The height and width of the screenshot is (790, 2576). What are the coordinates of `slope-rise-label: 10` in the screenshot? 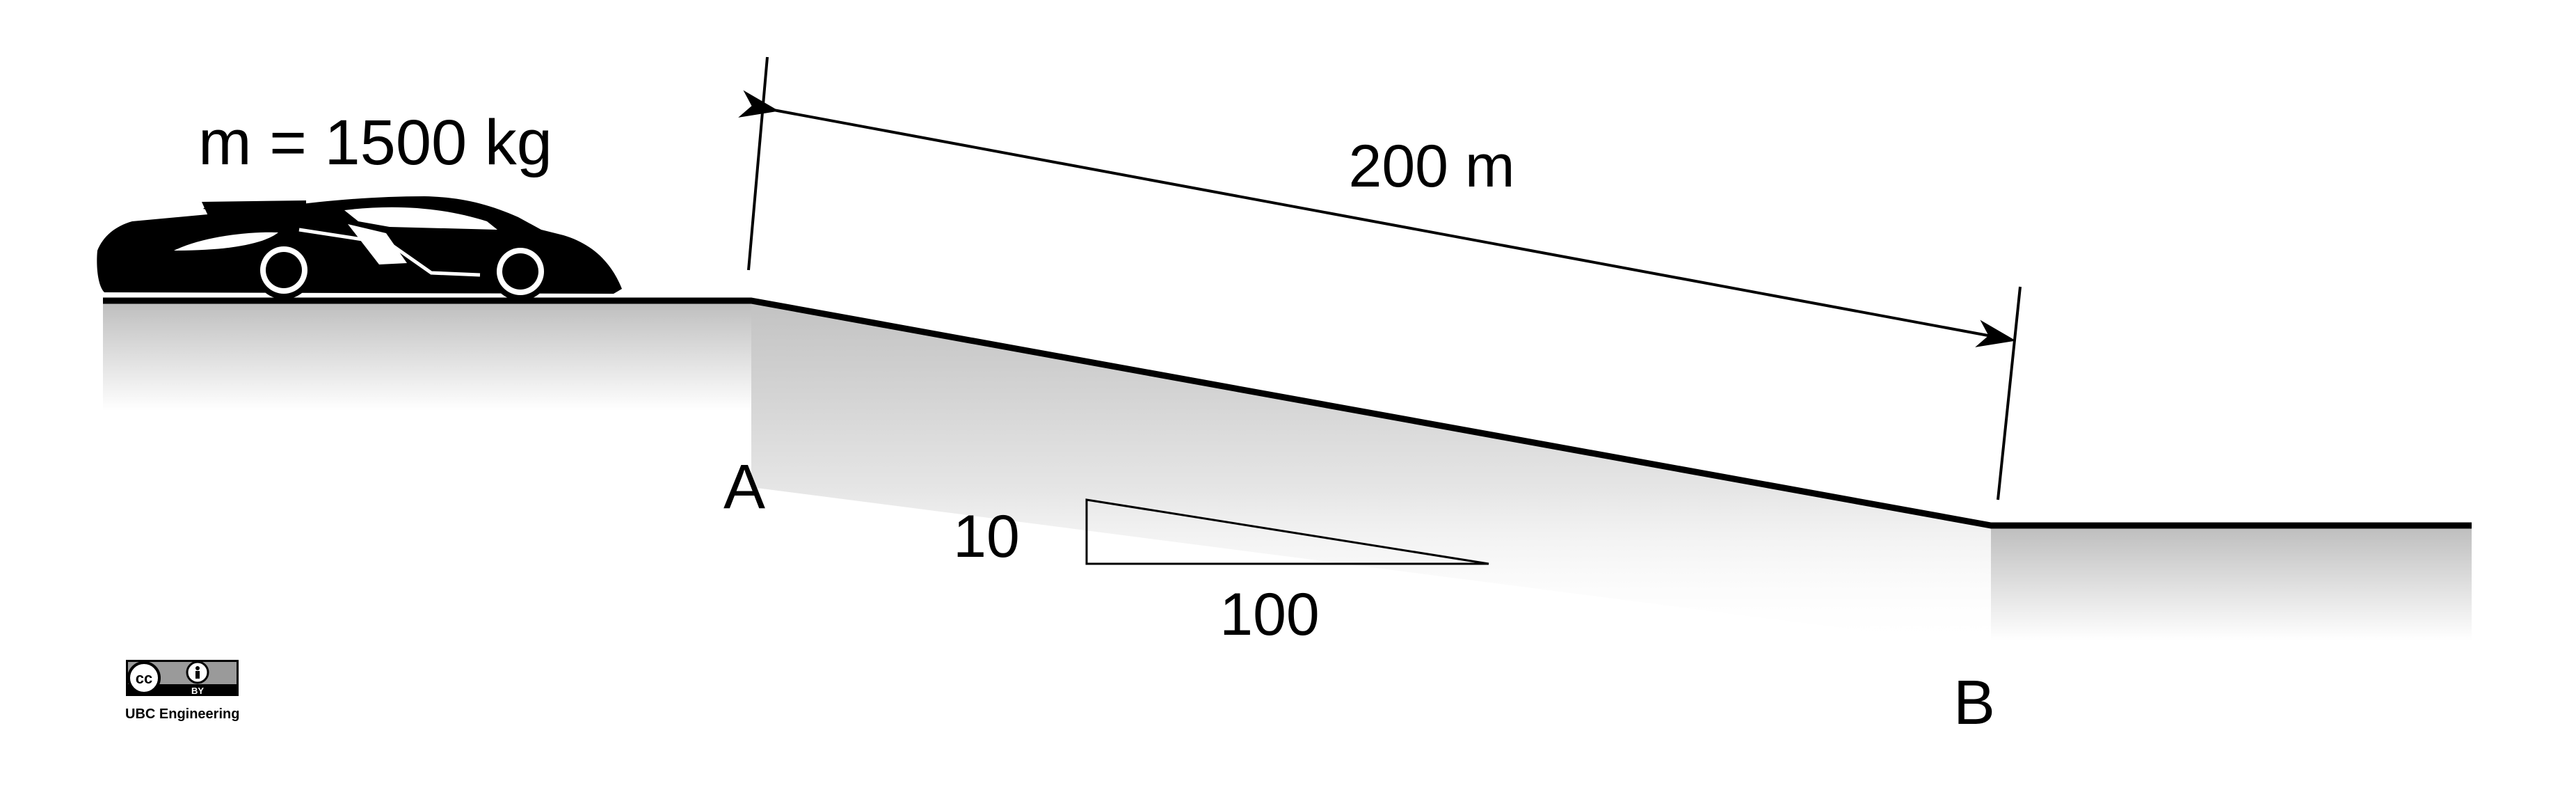 It's located at (986, 536).